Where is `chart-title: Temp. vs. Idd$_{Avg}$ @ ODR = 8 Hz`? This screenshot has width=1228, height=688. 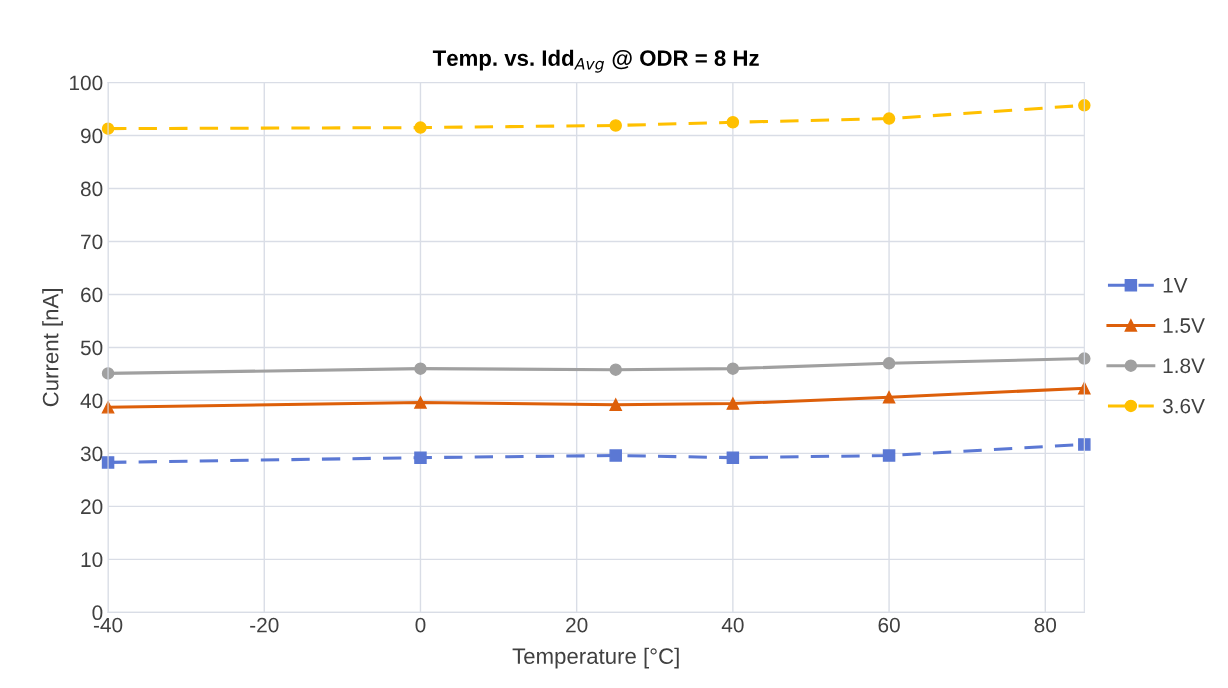 chart-title: Temp. vs. Idd$_{Avg}$ @ ODR = 8 Hz is located at coordinates (595, 61).